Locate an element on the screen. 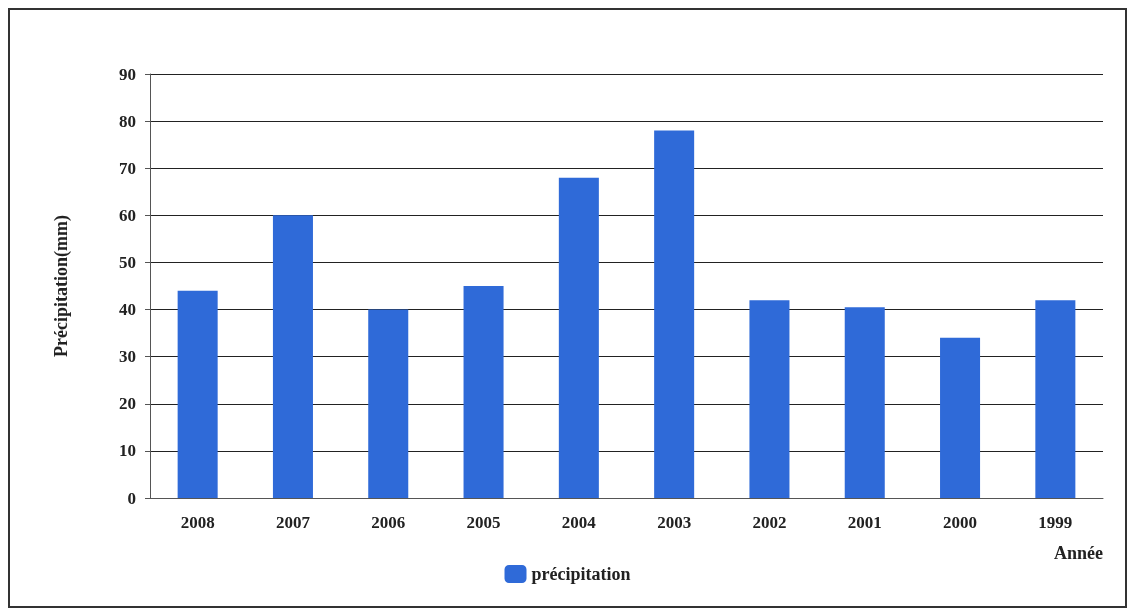 The width and height of the screenshot is (1135, 616). y-tick-label: 30 is located at coordinates (127, 357).